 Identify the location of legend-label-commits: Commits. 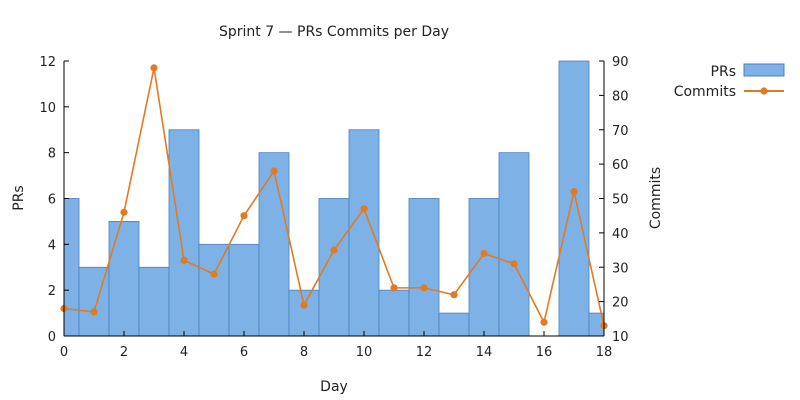
(705, 92).